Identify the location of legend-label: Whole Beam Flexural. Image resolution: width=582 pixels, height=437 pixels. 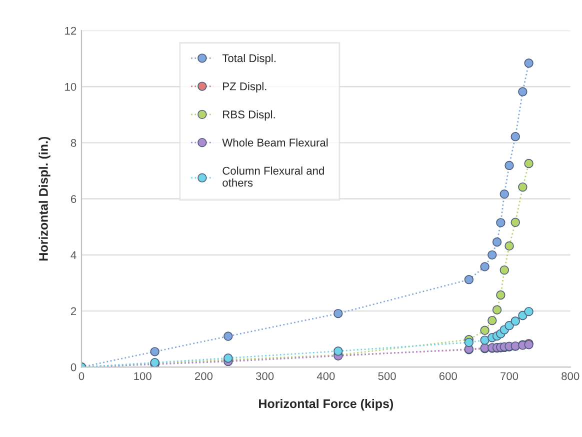
(275, 142).